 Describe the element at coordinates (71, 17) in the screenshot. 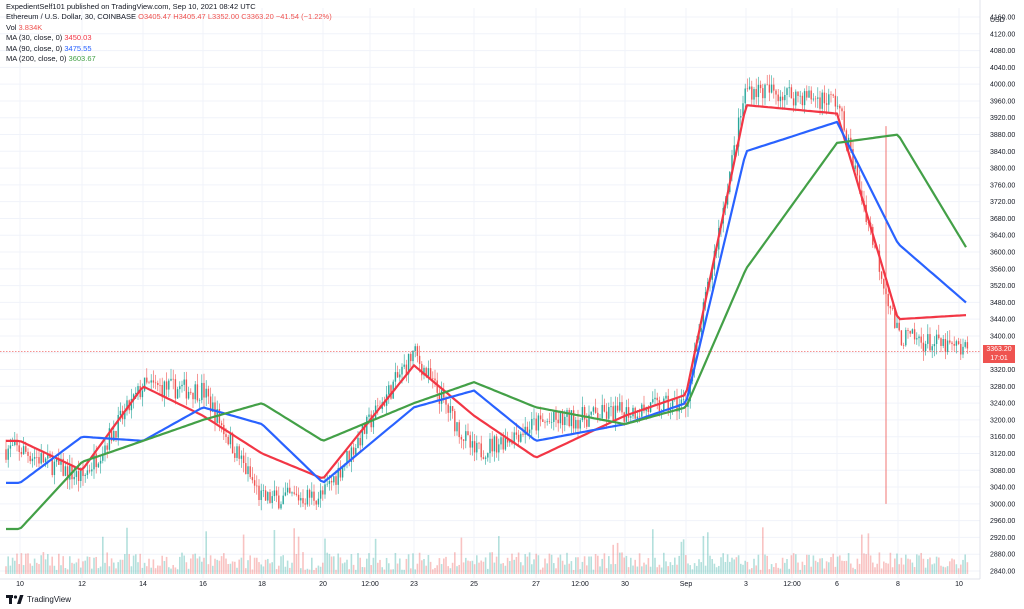

I see `symbol-name: Ethereum / U.S. Dollar, 30, COINBASE` at that location.